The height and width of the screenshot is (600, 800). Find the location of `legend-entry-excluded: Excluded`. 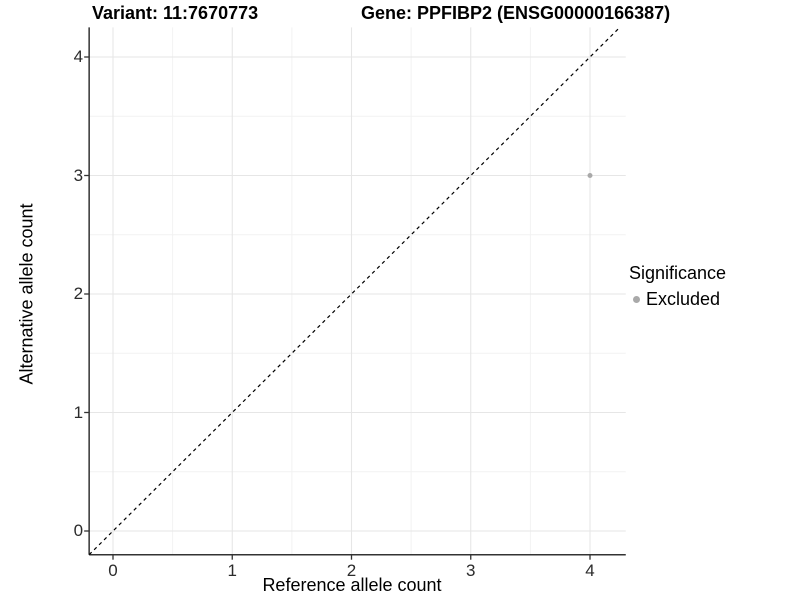

legend-entry-excluded: Excluded is located at coordinates (677, 299).